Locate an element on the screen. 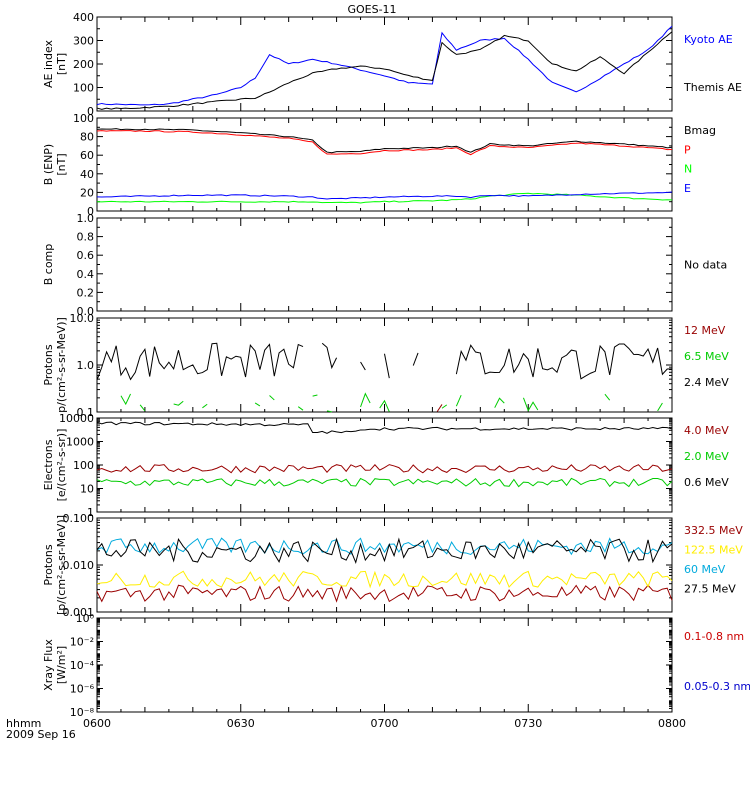 This screenshot has width=750, height=800. y-tick-label: 80 is located at coordinates (87, 137).